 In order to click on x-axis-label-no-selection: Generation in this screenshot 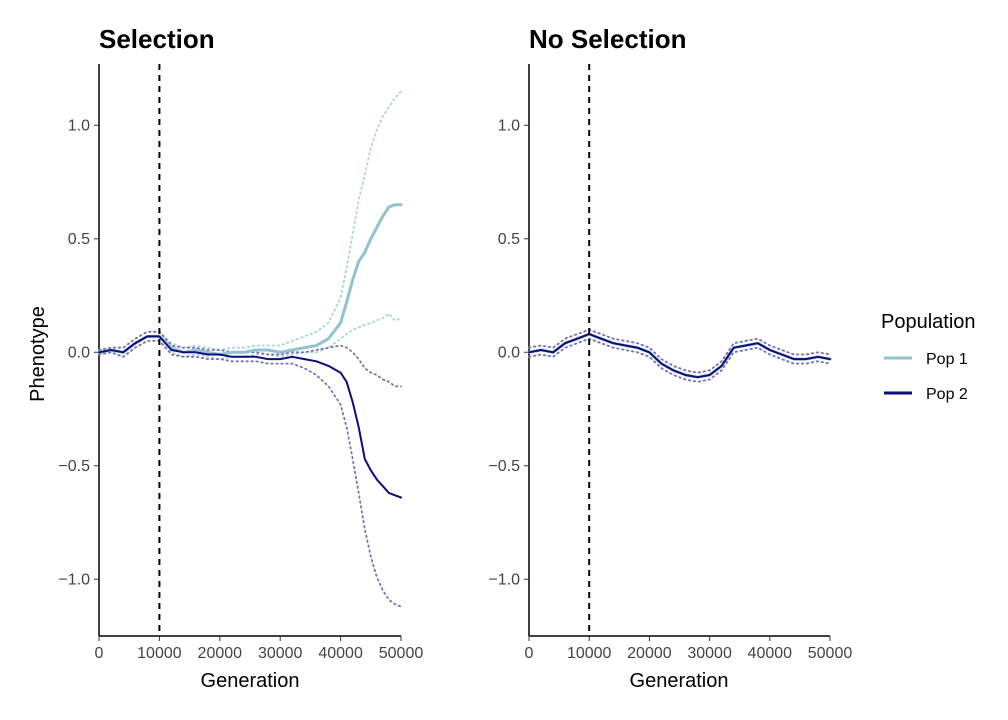, I will do `click(679, 681)`.